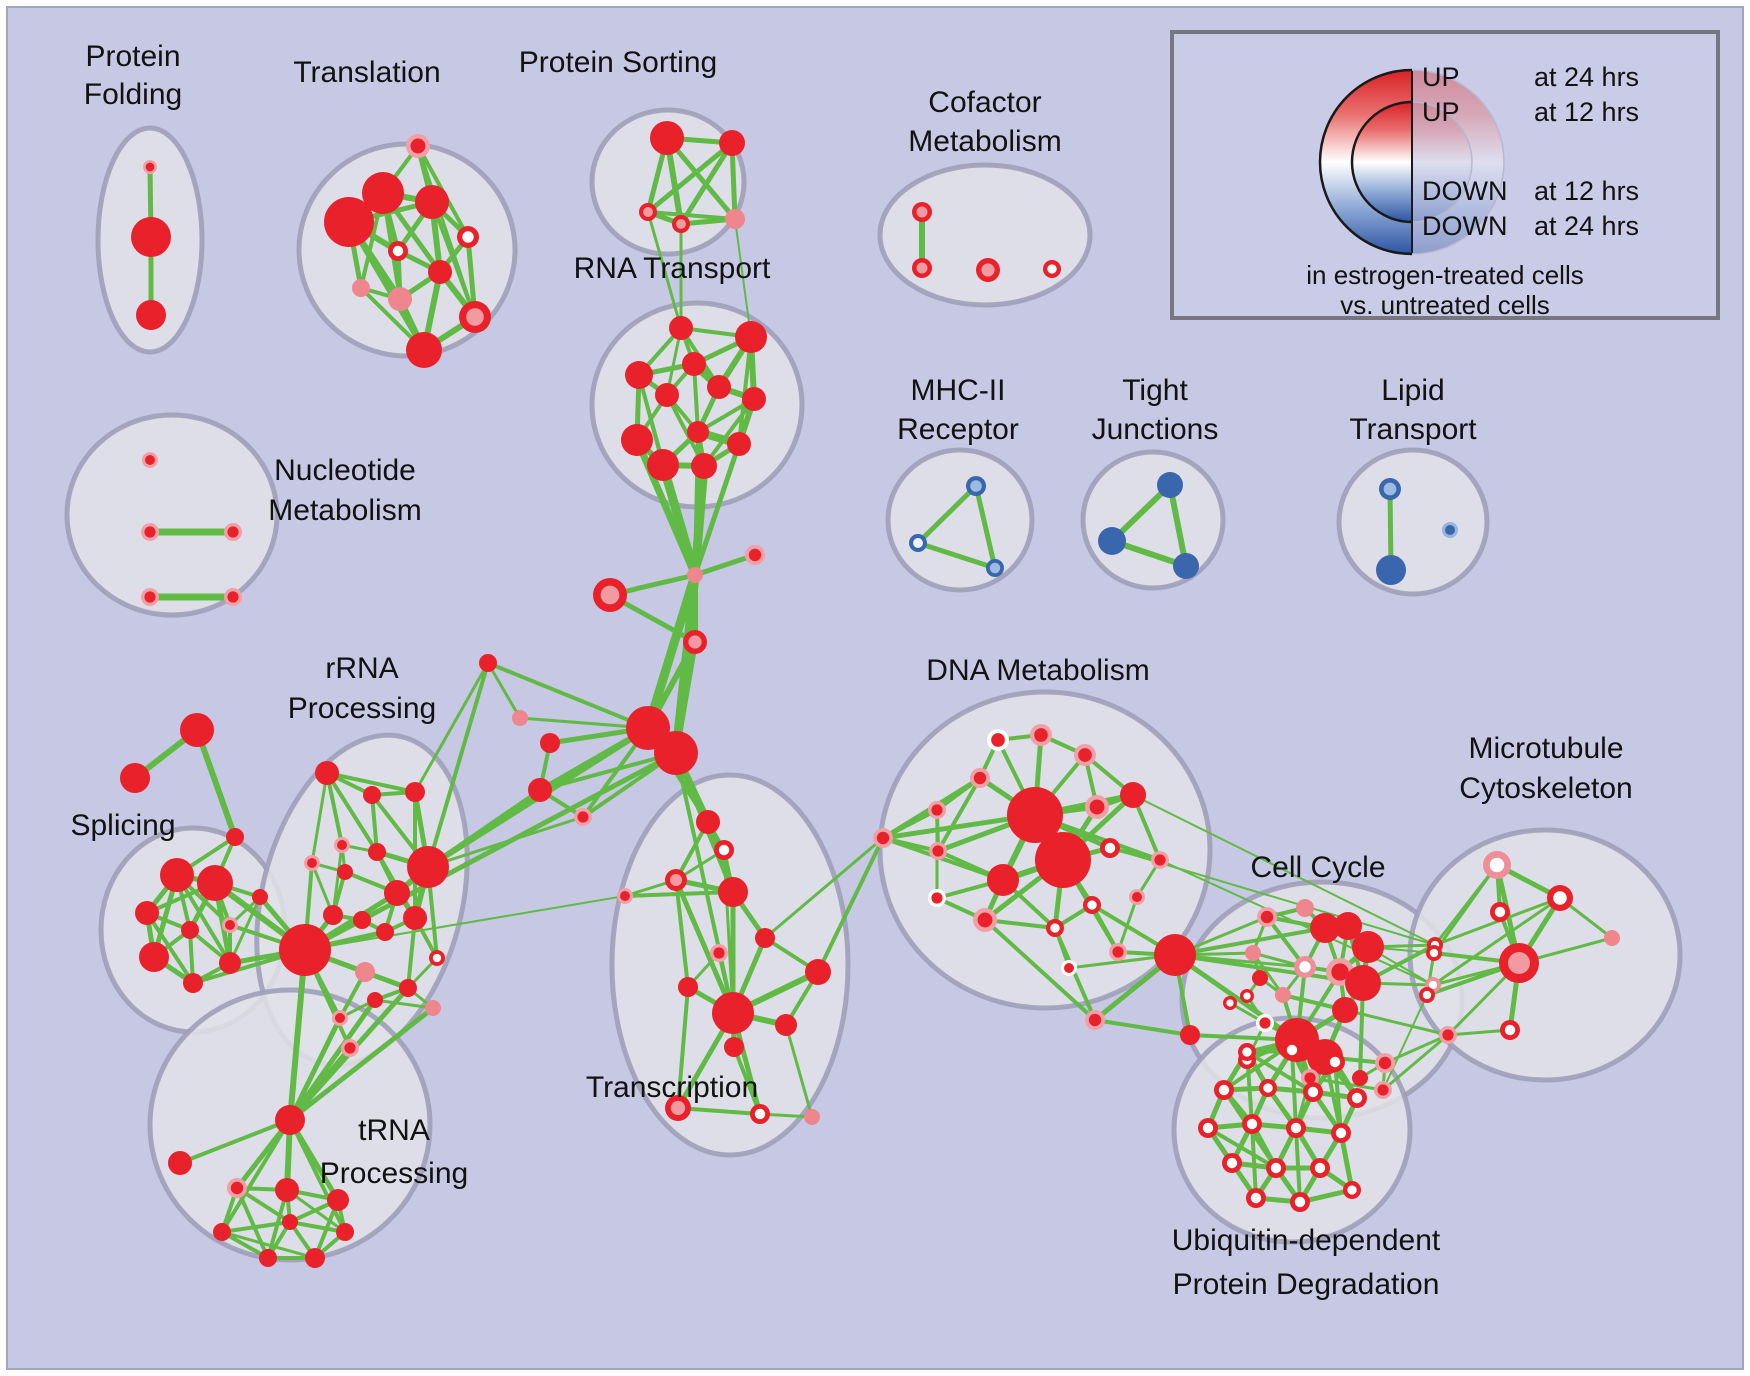 The image size is (1750, 1376). What do you see at coordinates (1545, 748) in the screenshot?
I see `cluster-label-microtubule-cytoskeleton-line-0: Microtubule` at bounding box center [1545, 748].